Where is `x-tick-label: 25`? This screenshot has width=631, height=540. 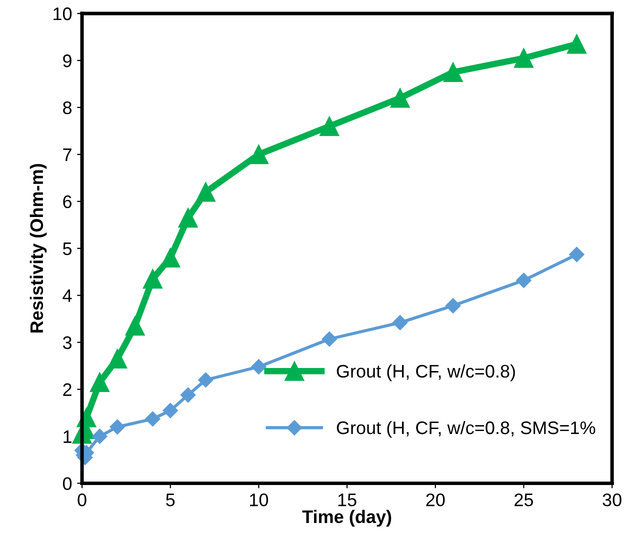 x-tick-label: 25 is located at coordinates (524, 500).